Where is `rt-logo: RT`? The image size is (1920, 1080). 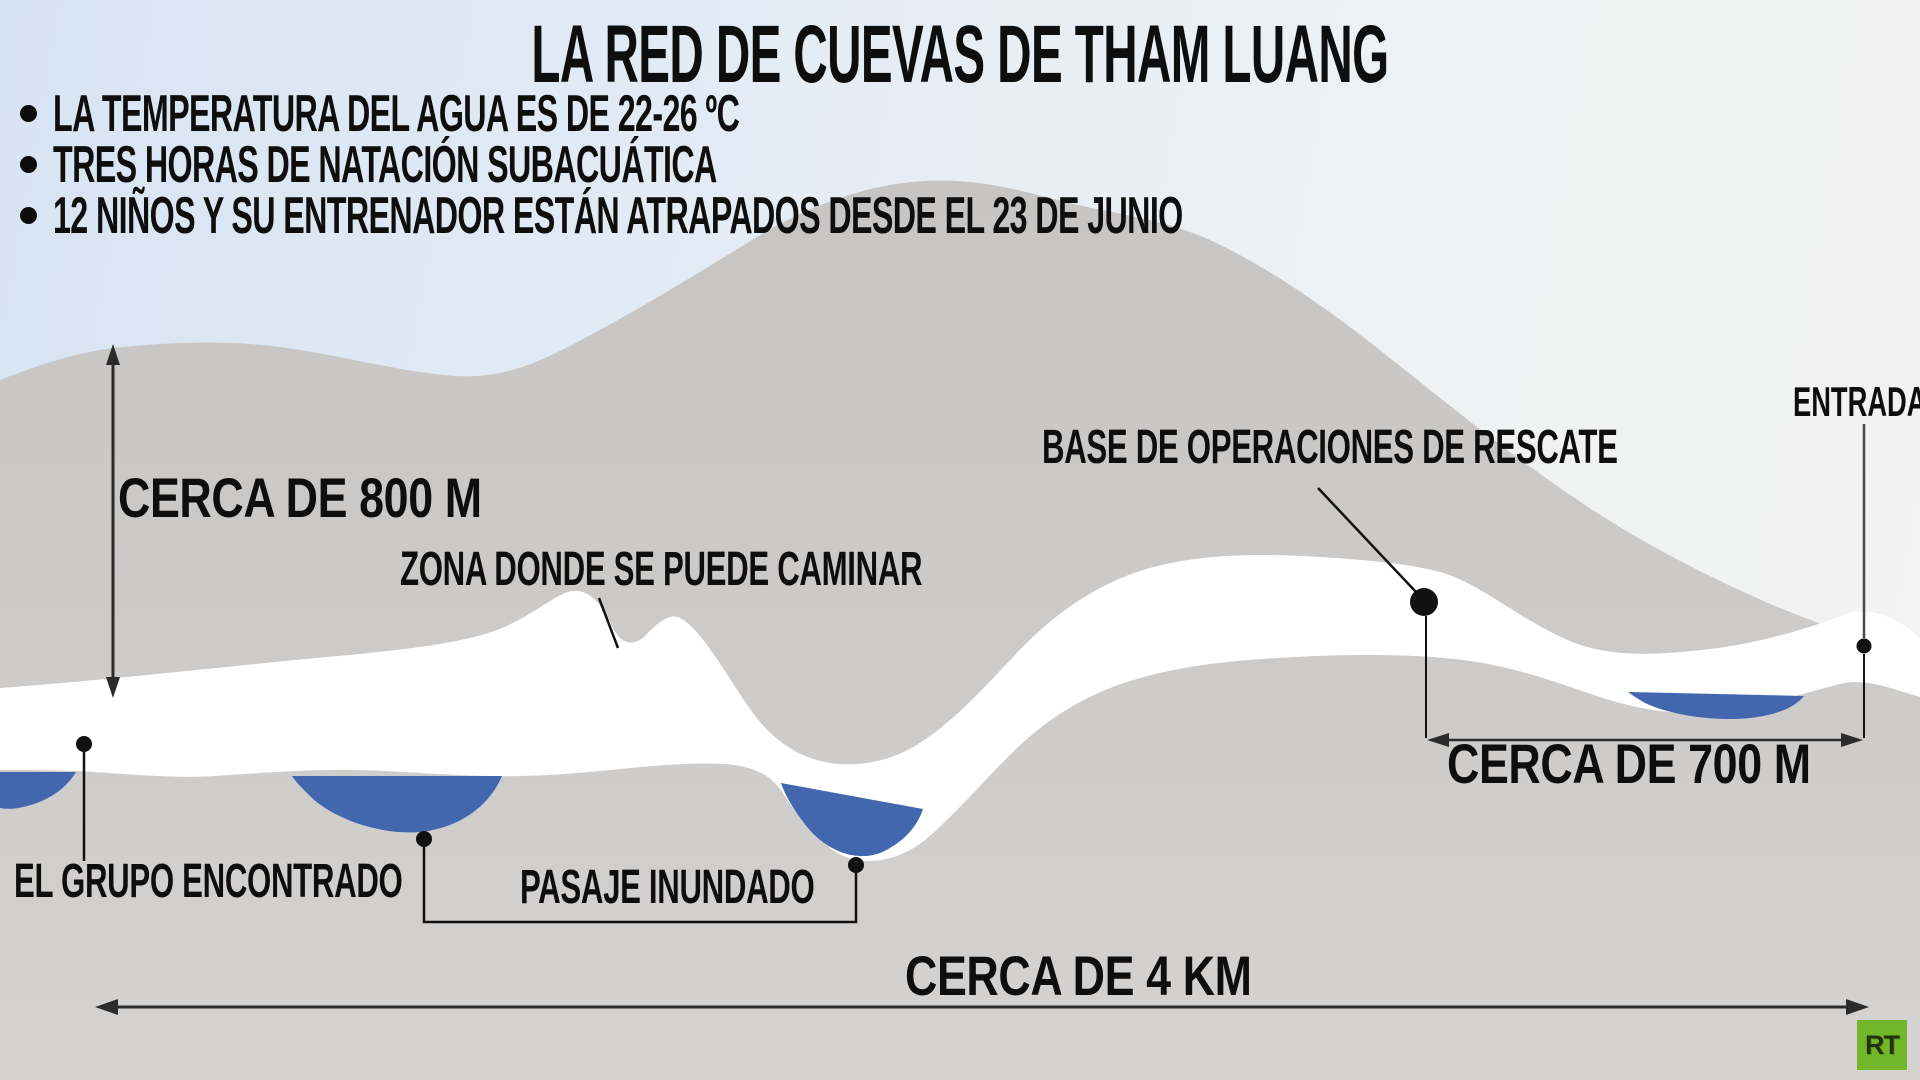 rt-logo: RT is located at coordinates (1882, 1045).